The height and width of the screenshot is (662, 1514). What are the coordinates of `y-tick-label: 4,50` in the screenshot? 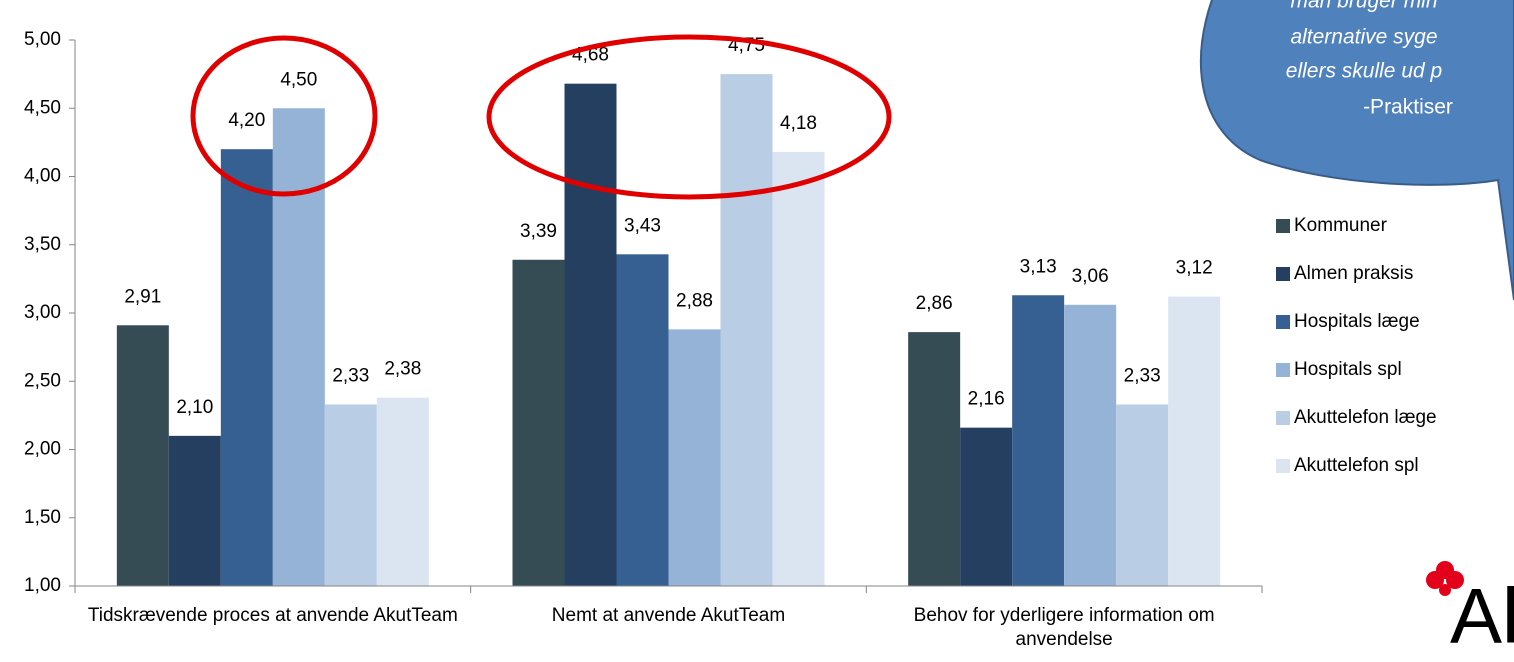 It's located at (42, 107).